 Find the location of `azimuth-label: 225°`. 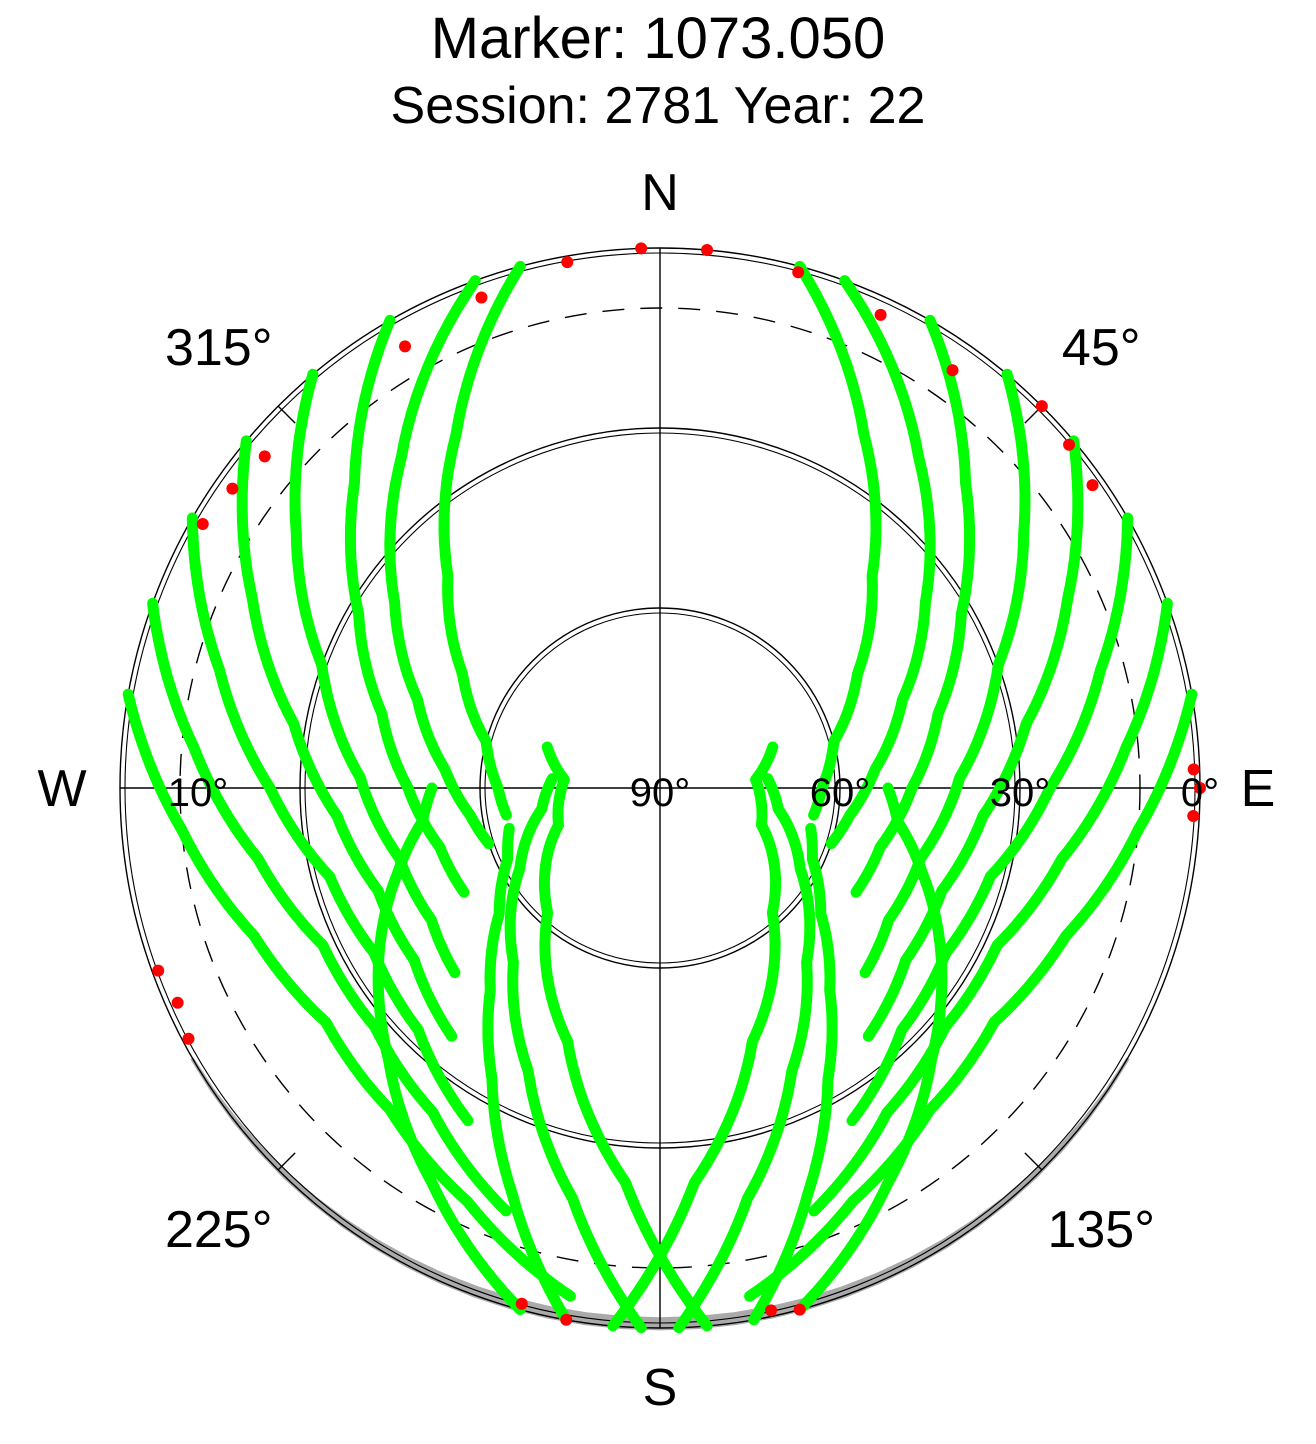

azimuth-label: 225° is located at coordinates (219, 1230).